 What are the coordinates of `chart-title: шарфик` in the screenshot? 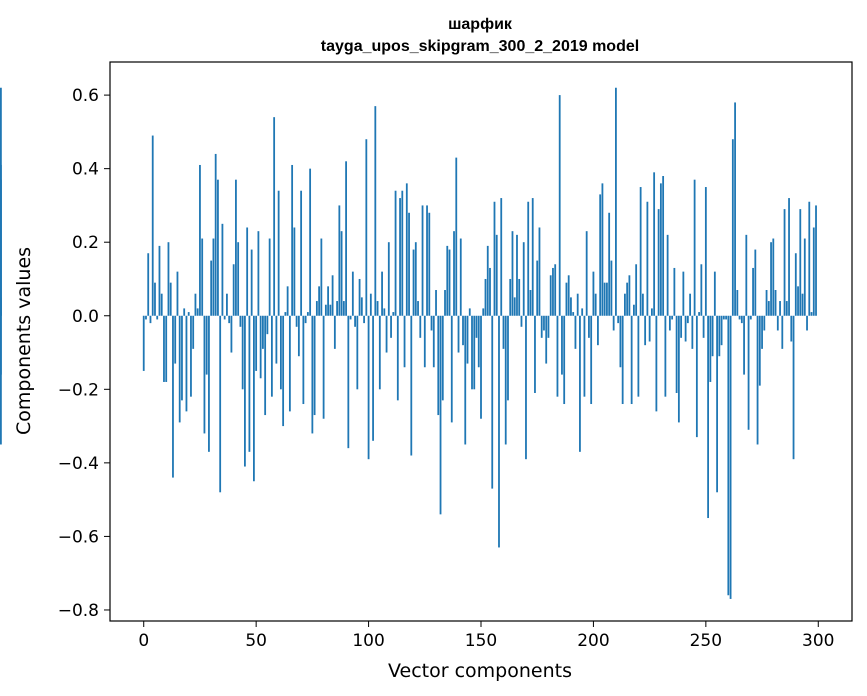 It's located at (480, 24).